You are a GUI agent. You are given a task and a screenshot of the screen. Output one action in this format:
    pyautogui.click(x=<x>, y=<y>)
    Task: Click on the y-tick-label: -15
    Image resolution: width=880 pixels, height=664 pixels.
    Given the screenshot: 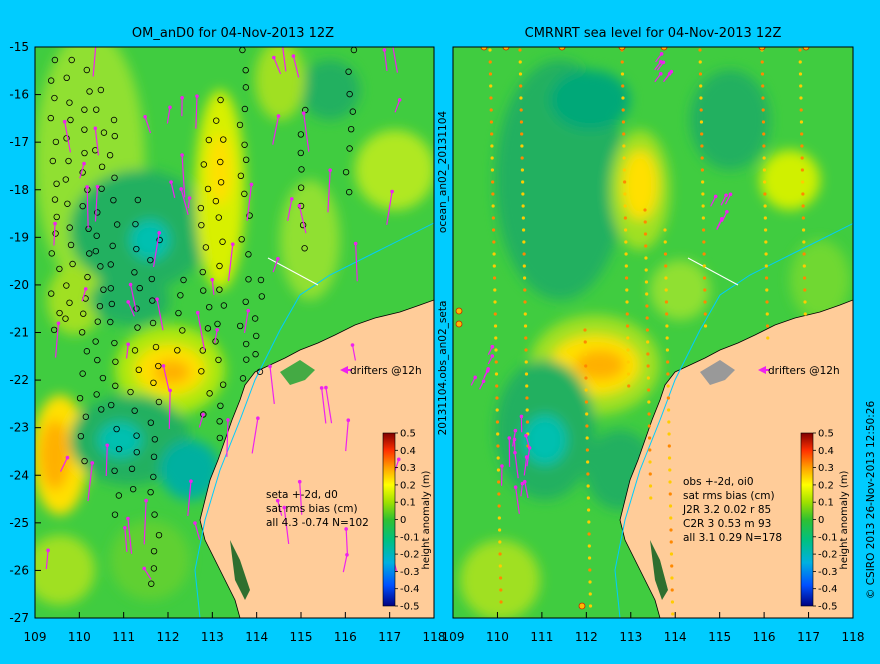 What is the action you would take?
    pyautogui.click(x=19, y=47)
    